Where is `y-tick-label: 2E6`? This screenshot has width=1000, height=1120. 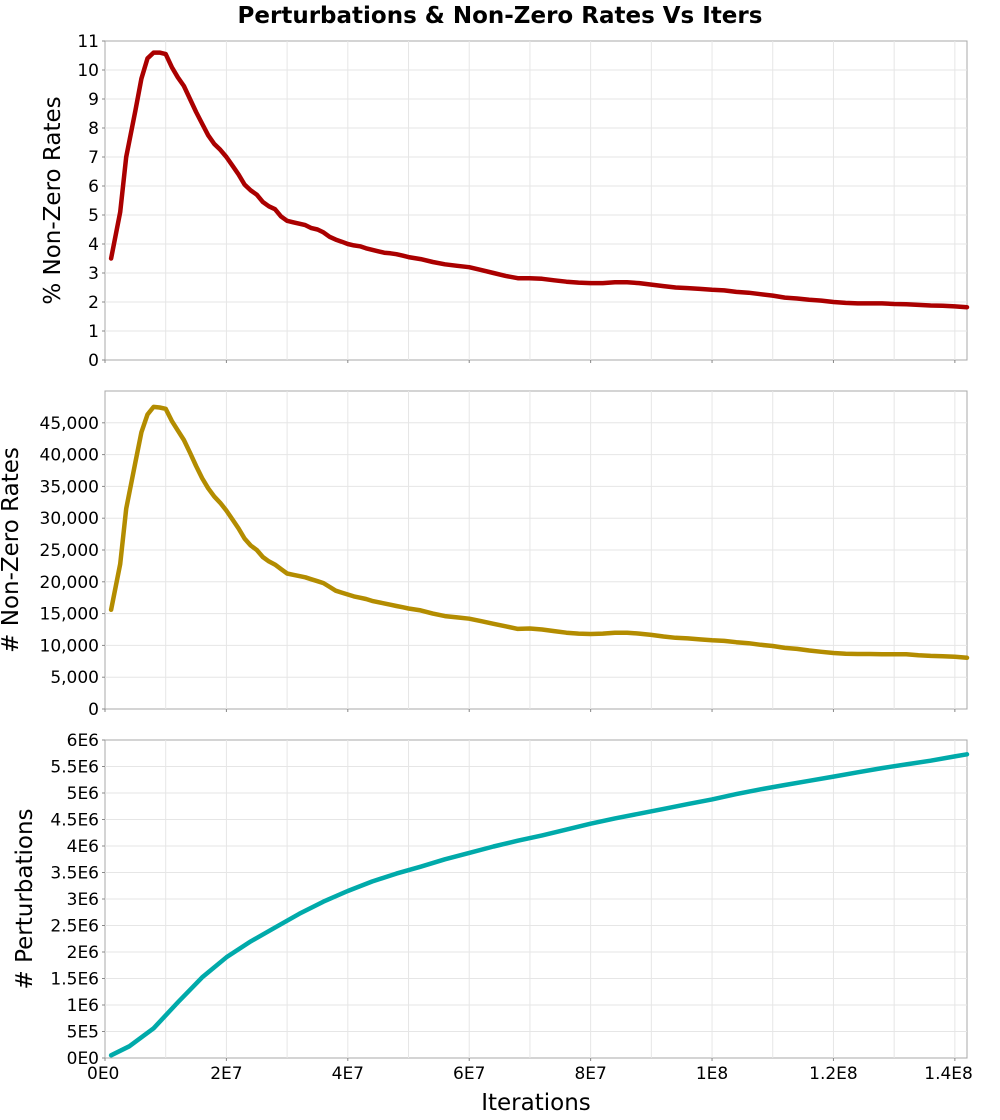 y-tick-label: 2E6 is located at coordinates (83, 953).